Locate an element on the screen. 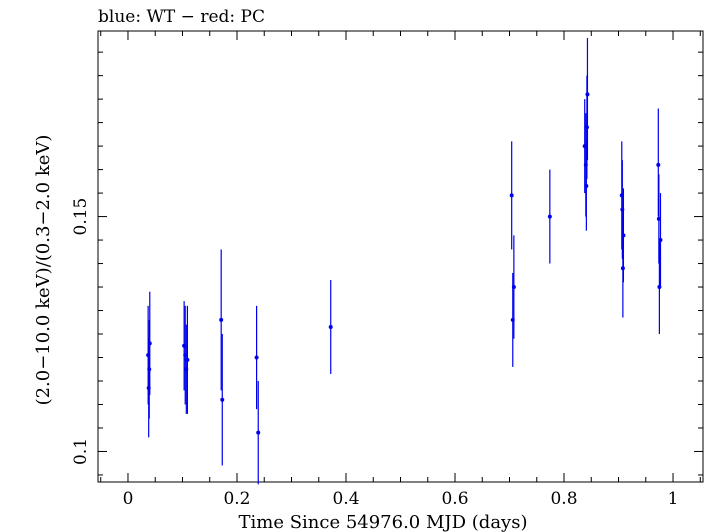 The width and height of the screenshot is (705, 532). x-tick-label: 1 is located at coordinates (673, 499).